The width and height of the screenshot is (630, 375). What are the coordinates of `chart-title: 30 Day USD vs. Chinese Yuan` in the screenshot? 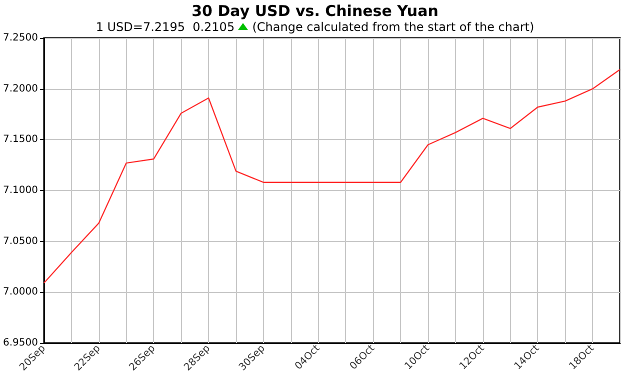 It's located at (315, 11).